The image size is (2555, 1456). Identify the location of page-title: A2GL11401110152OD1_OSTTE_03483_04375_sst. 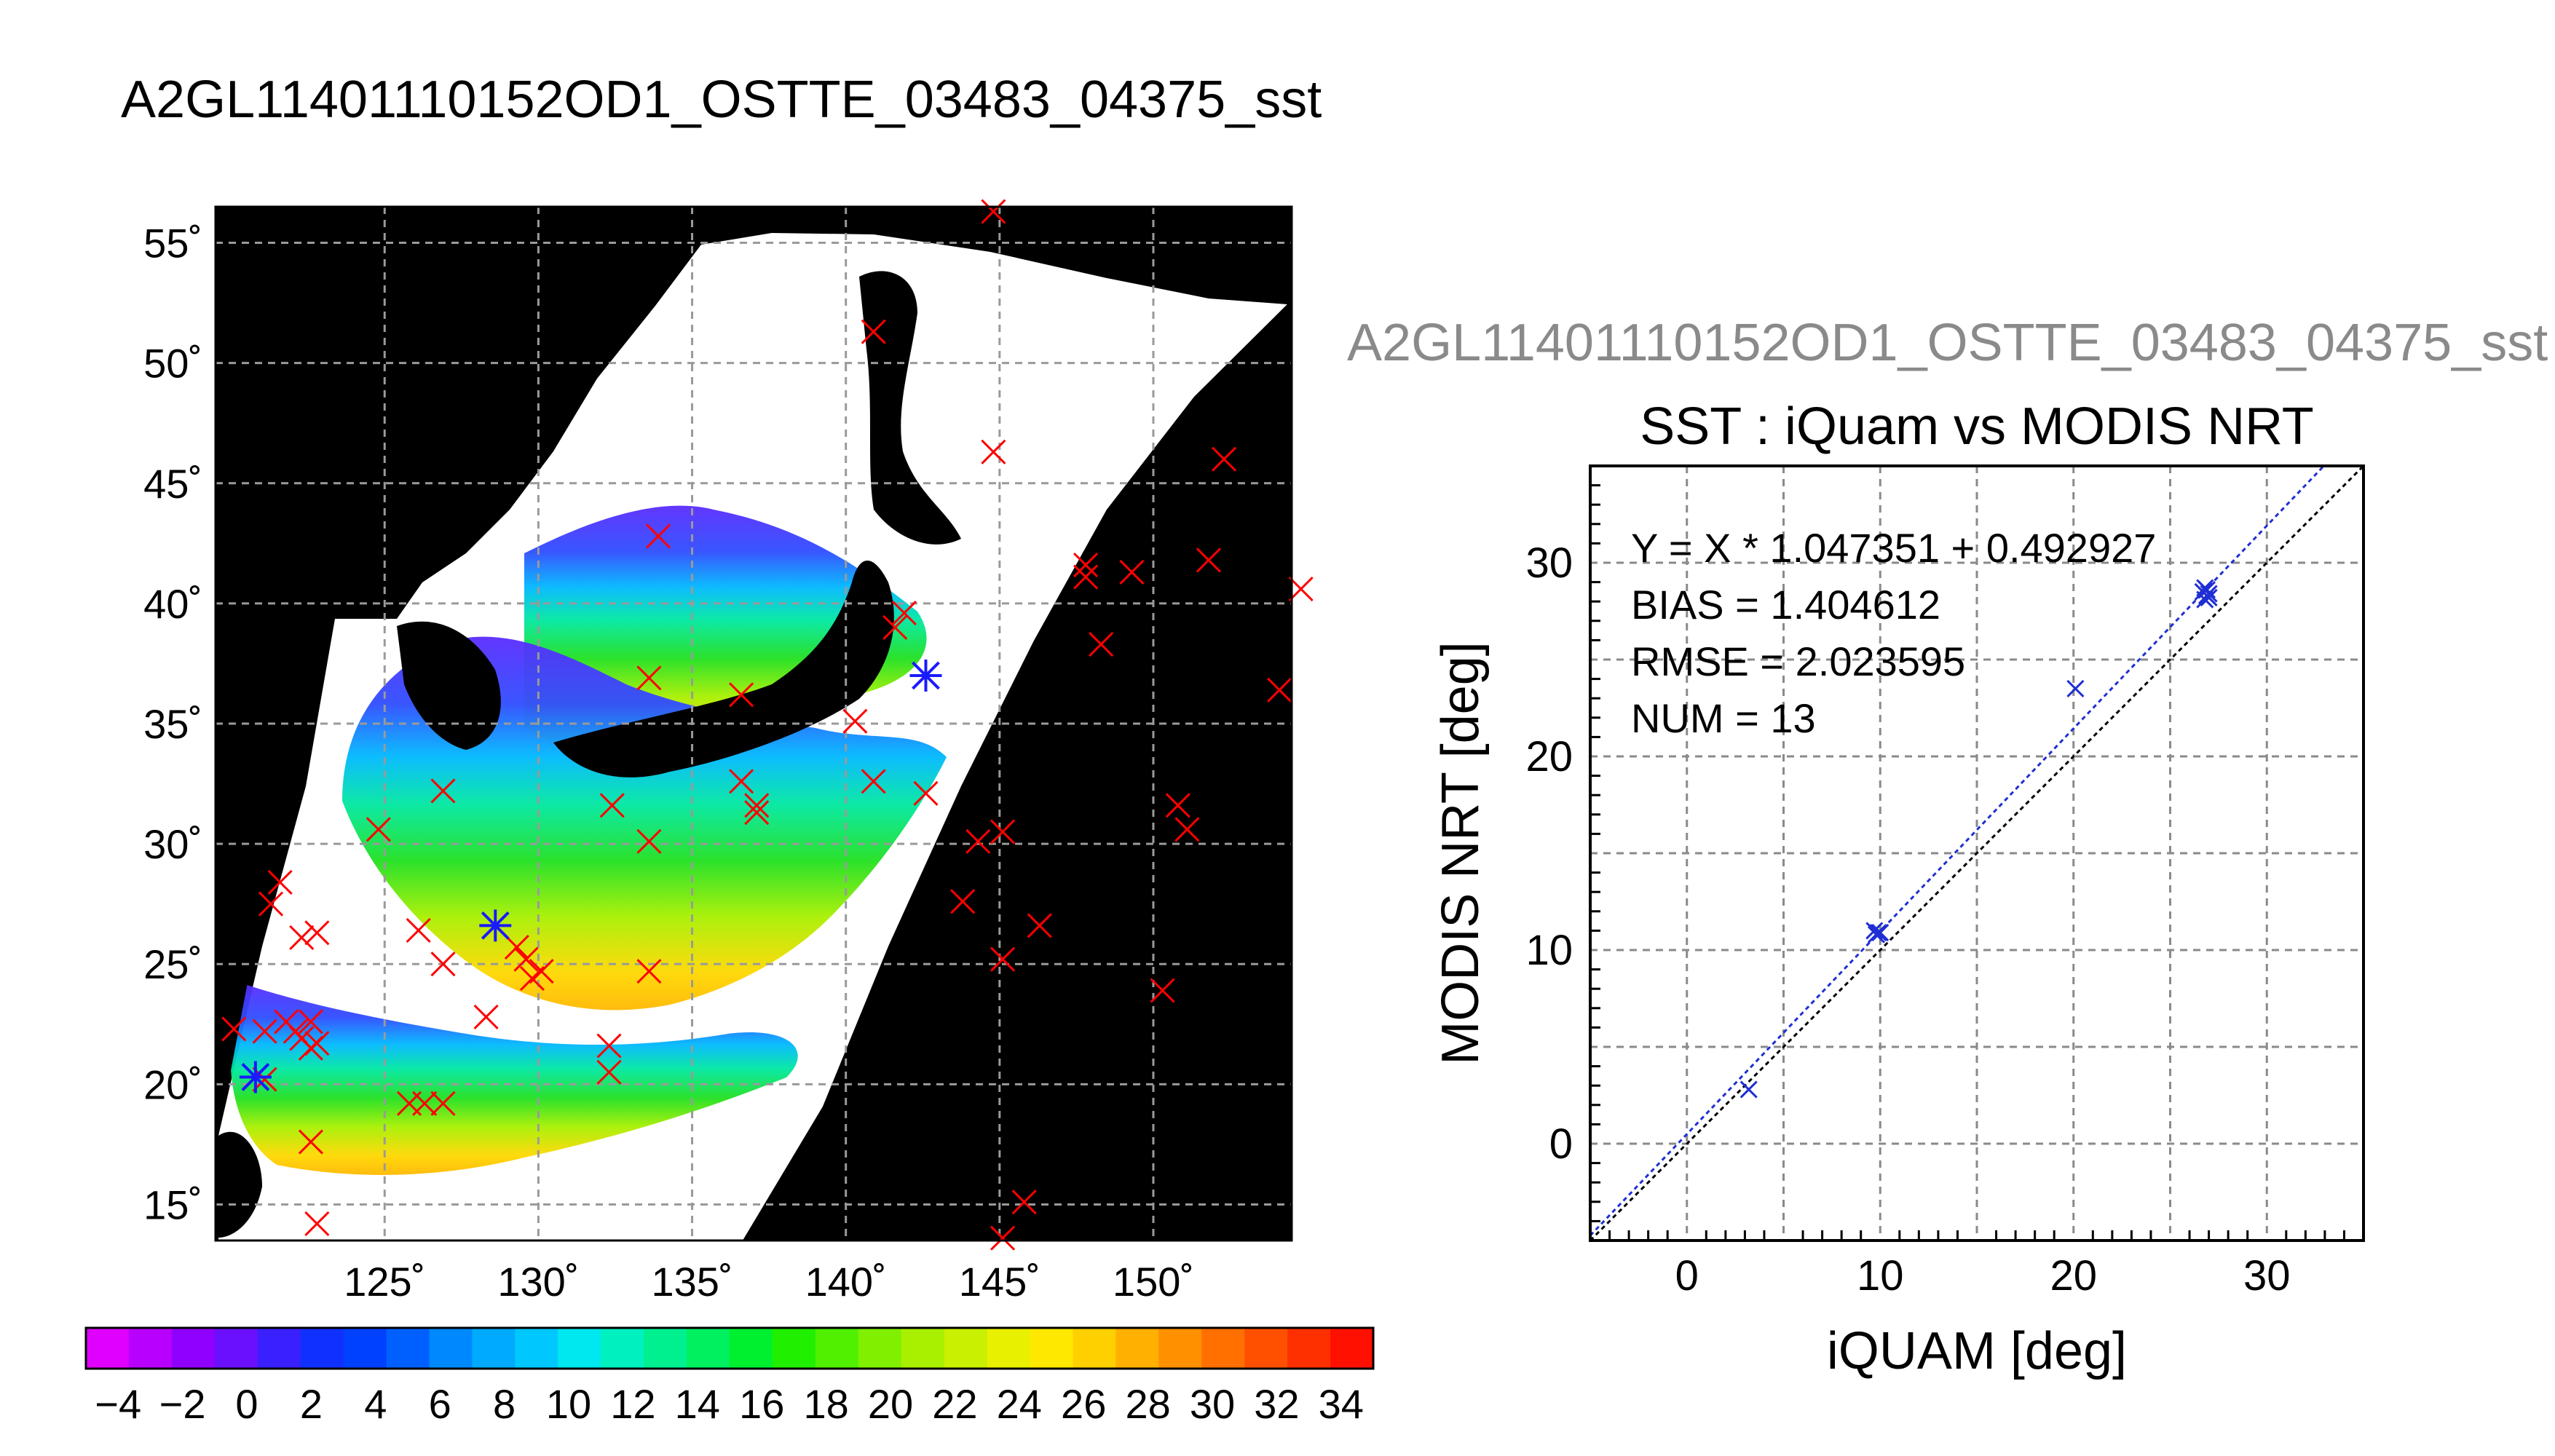
(721, 100).